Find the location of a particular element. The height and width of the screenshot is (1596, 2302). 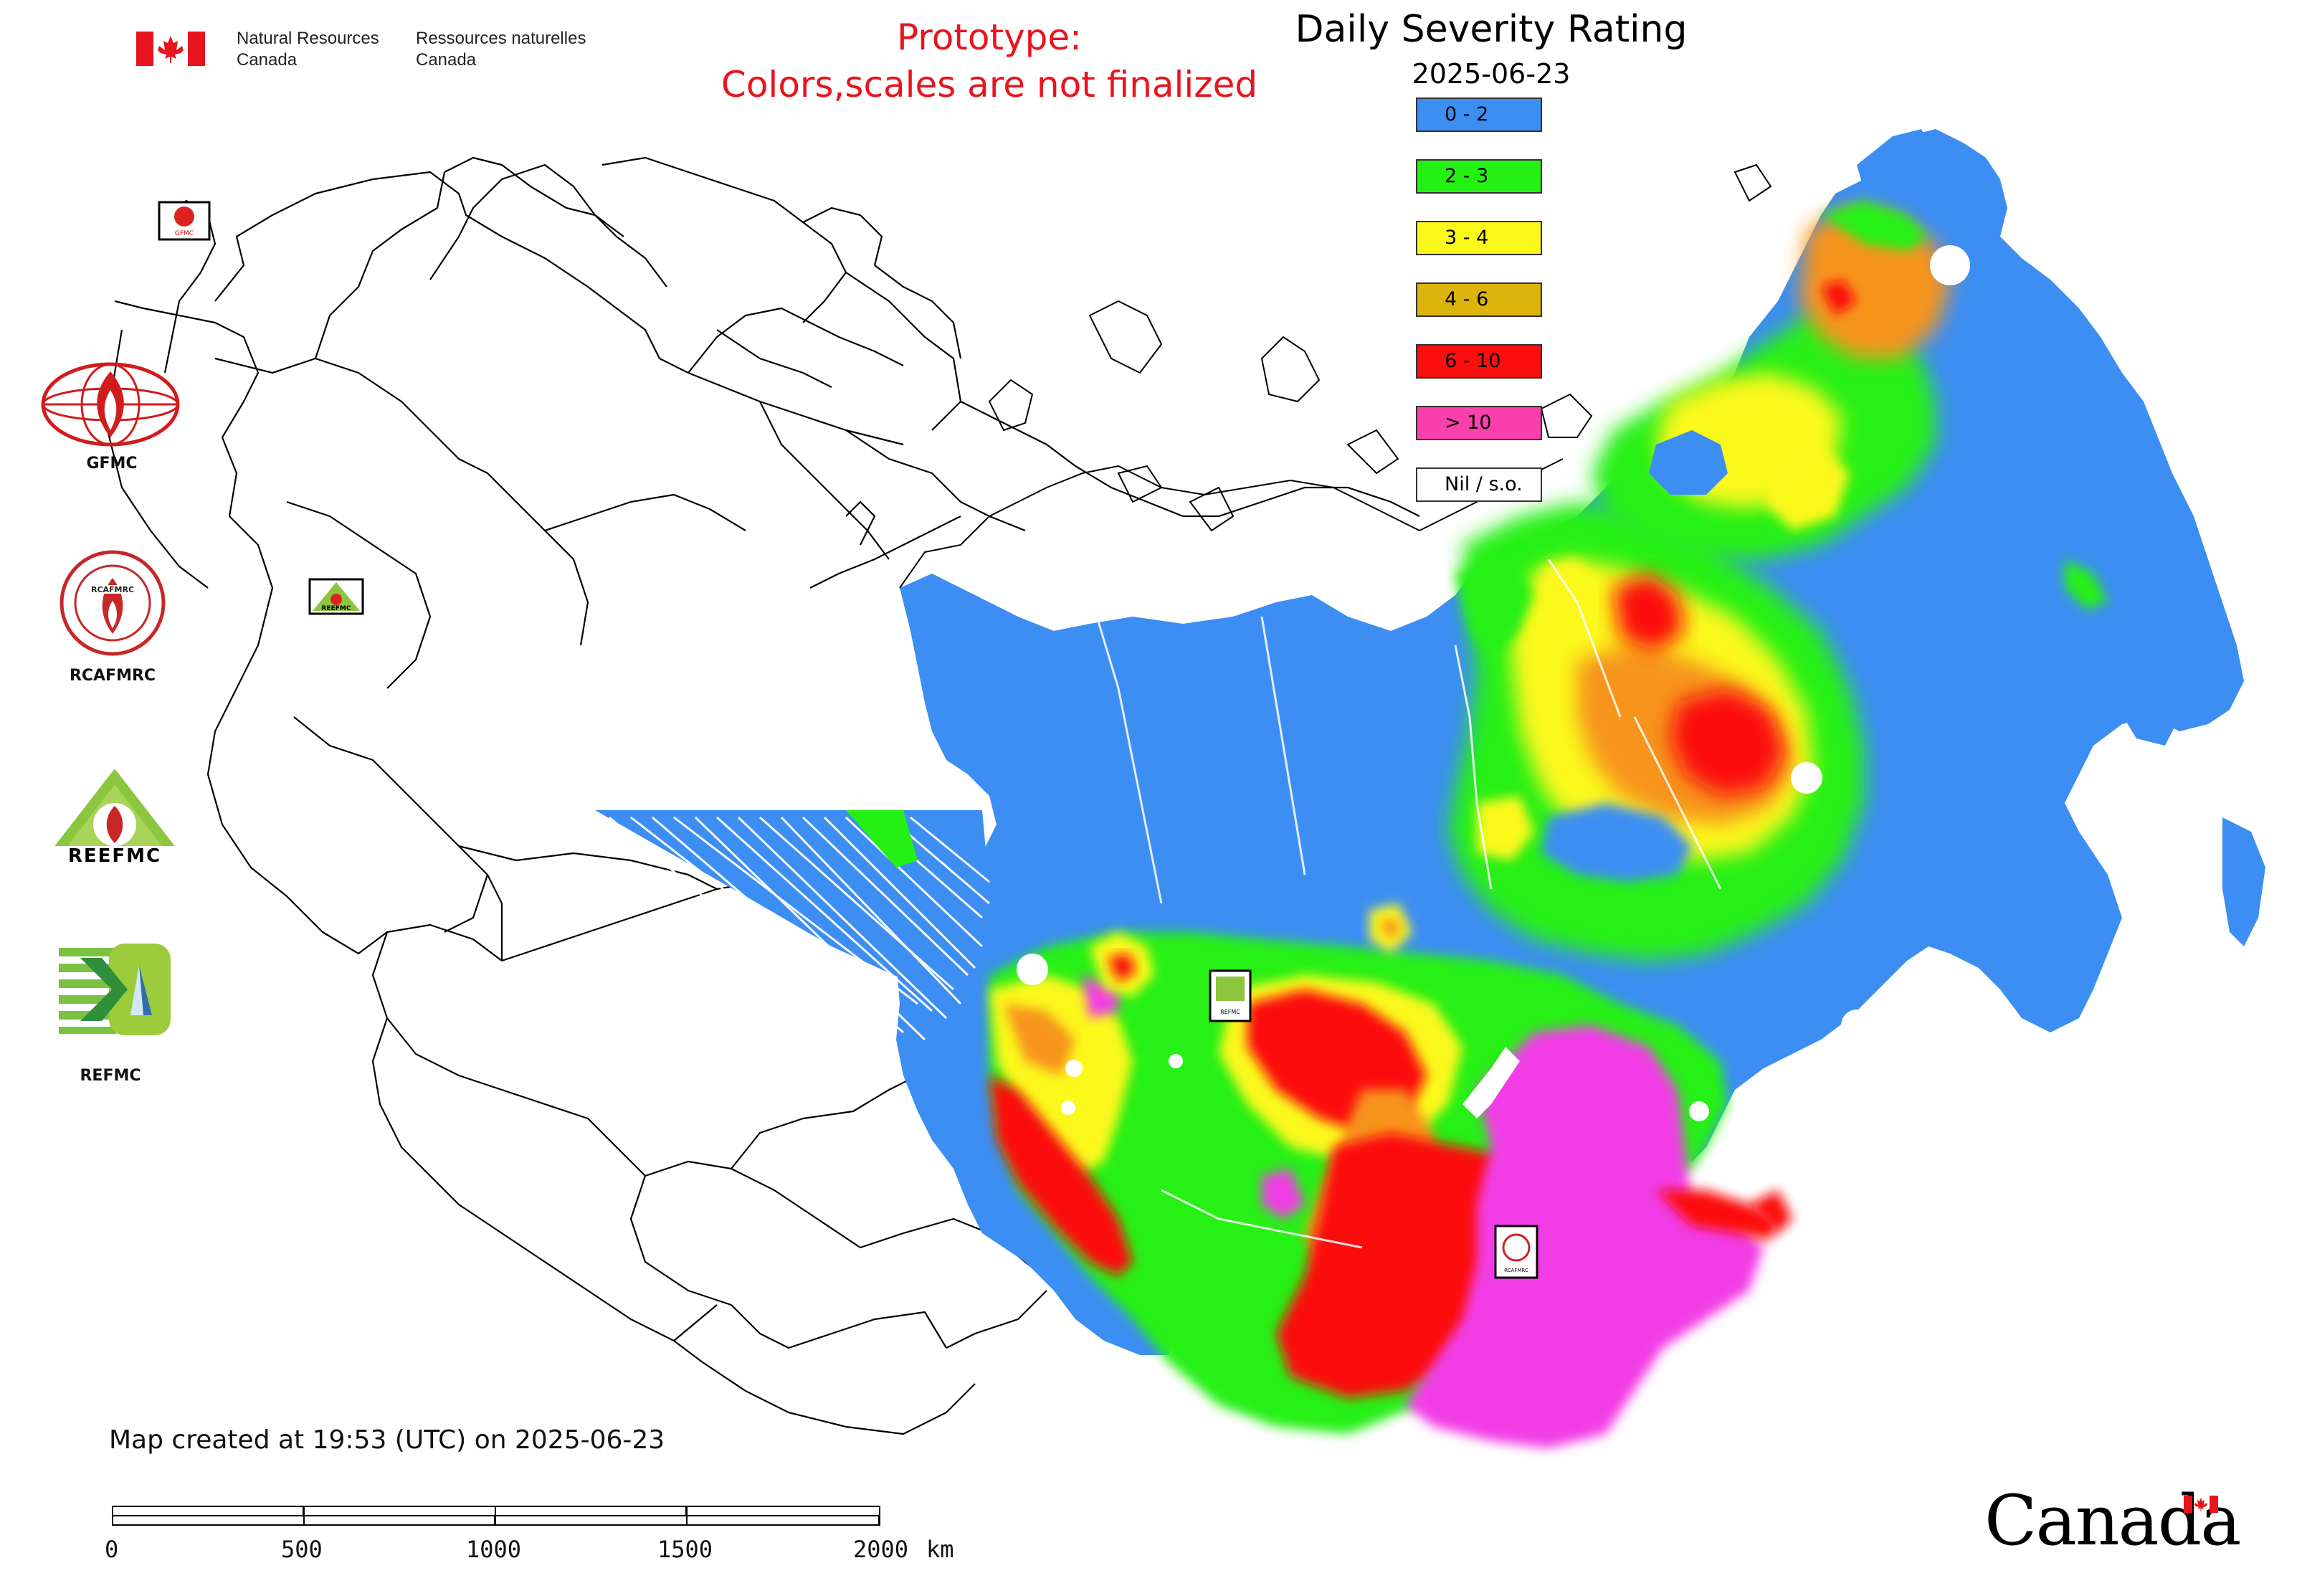

legend-item: 6 - 10 is located at coordinates (1479, 361).